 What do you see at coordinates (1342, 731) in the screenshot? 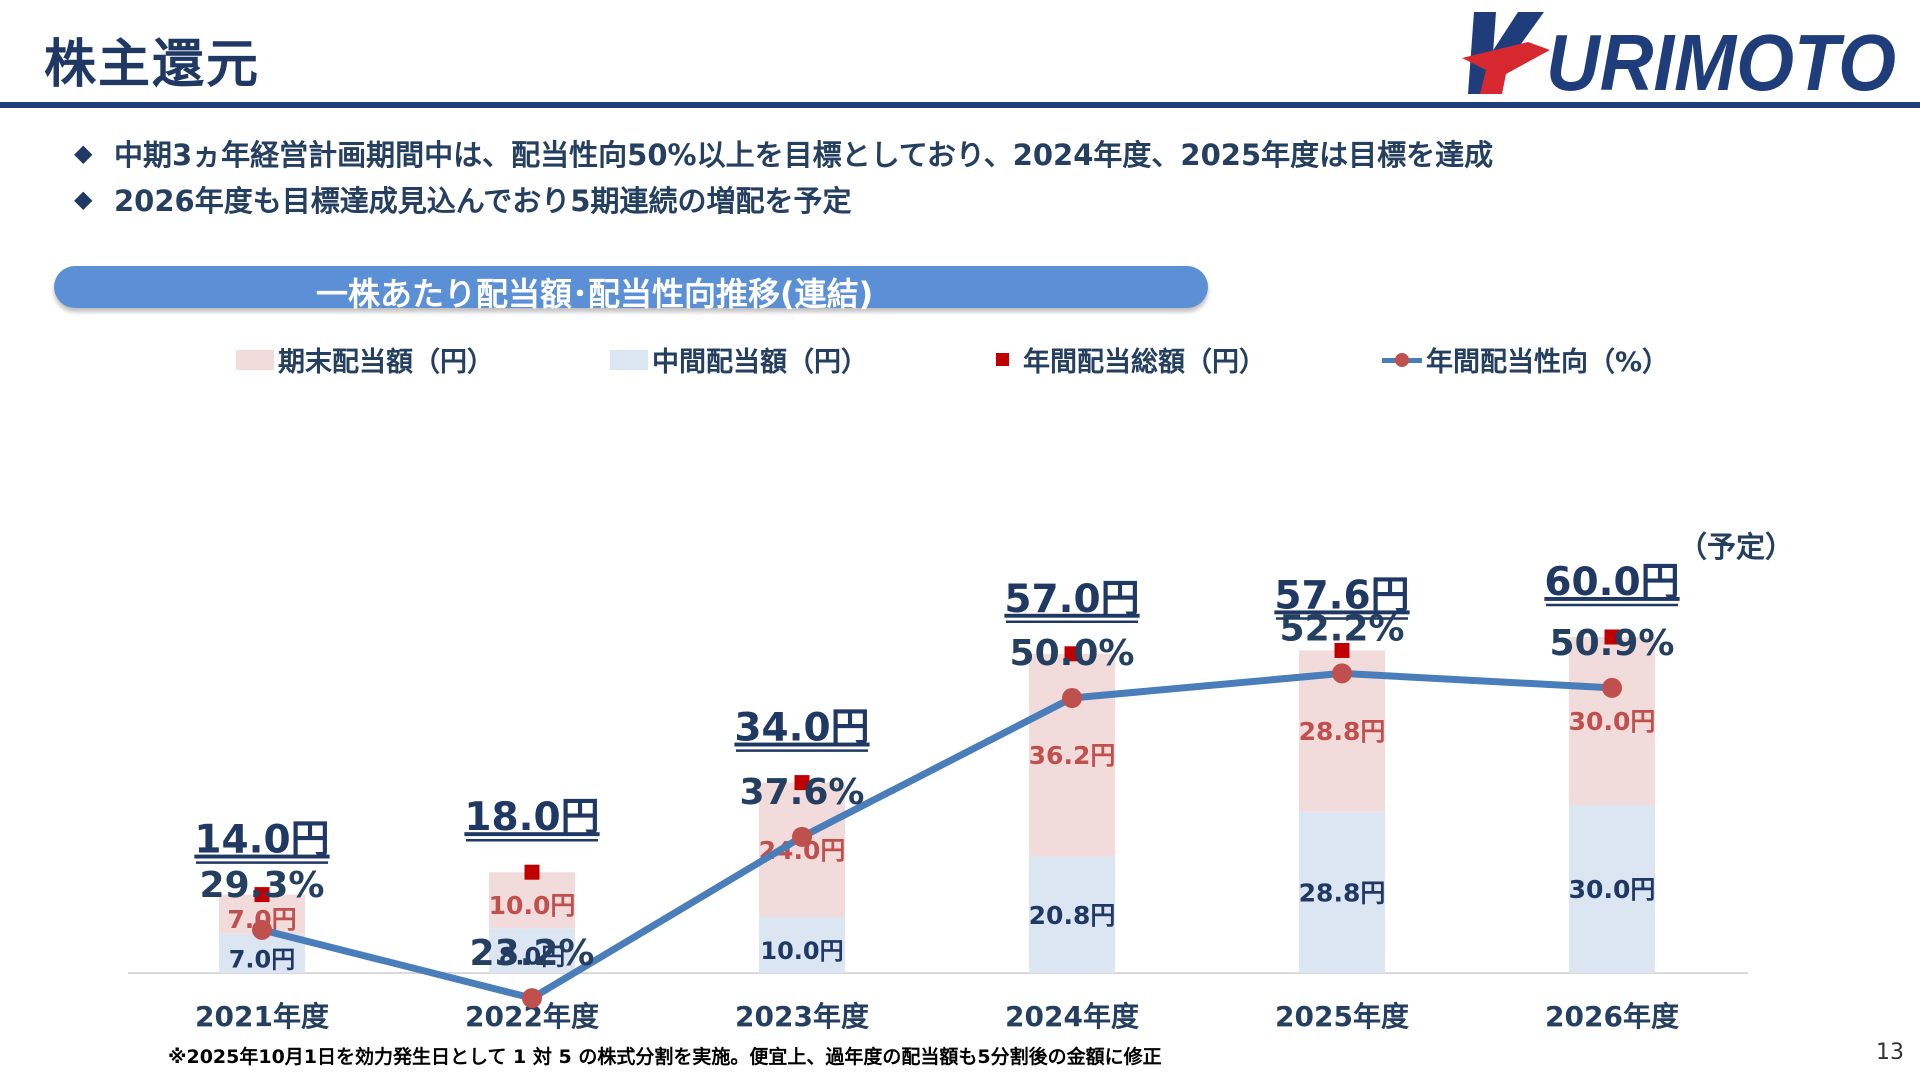
I see `bar-label-term-end: 28.8円` at bounding box center [1342, 731].